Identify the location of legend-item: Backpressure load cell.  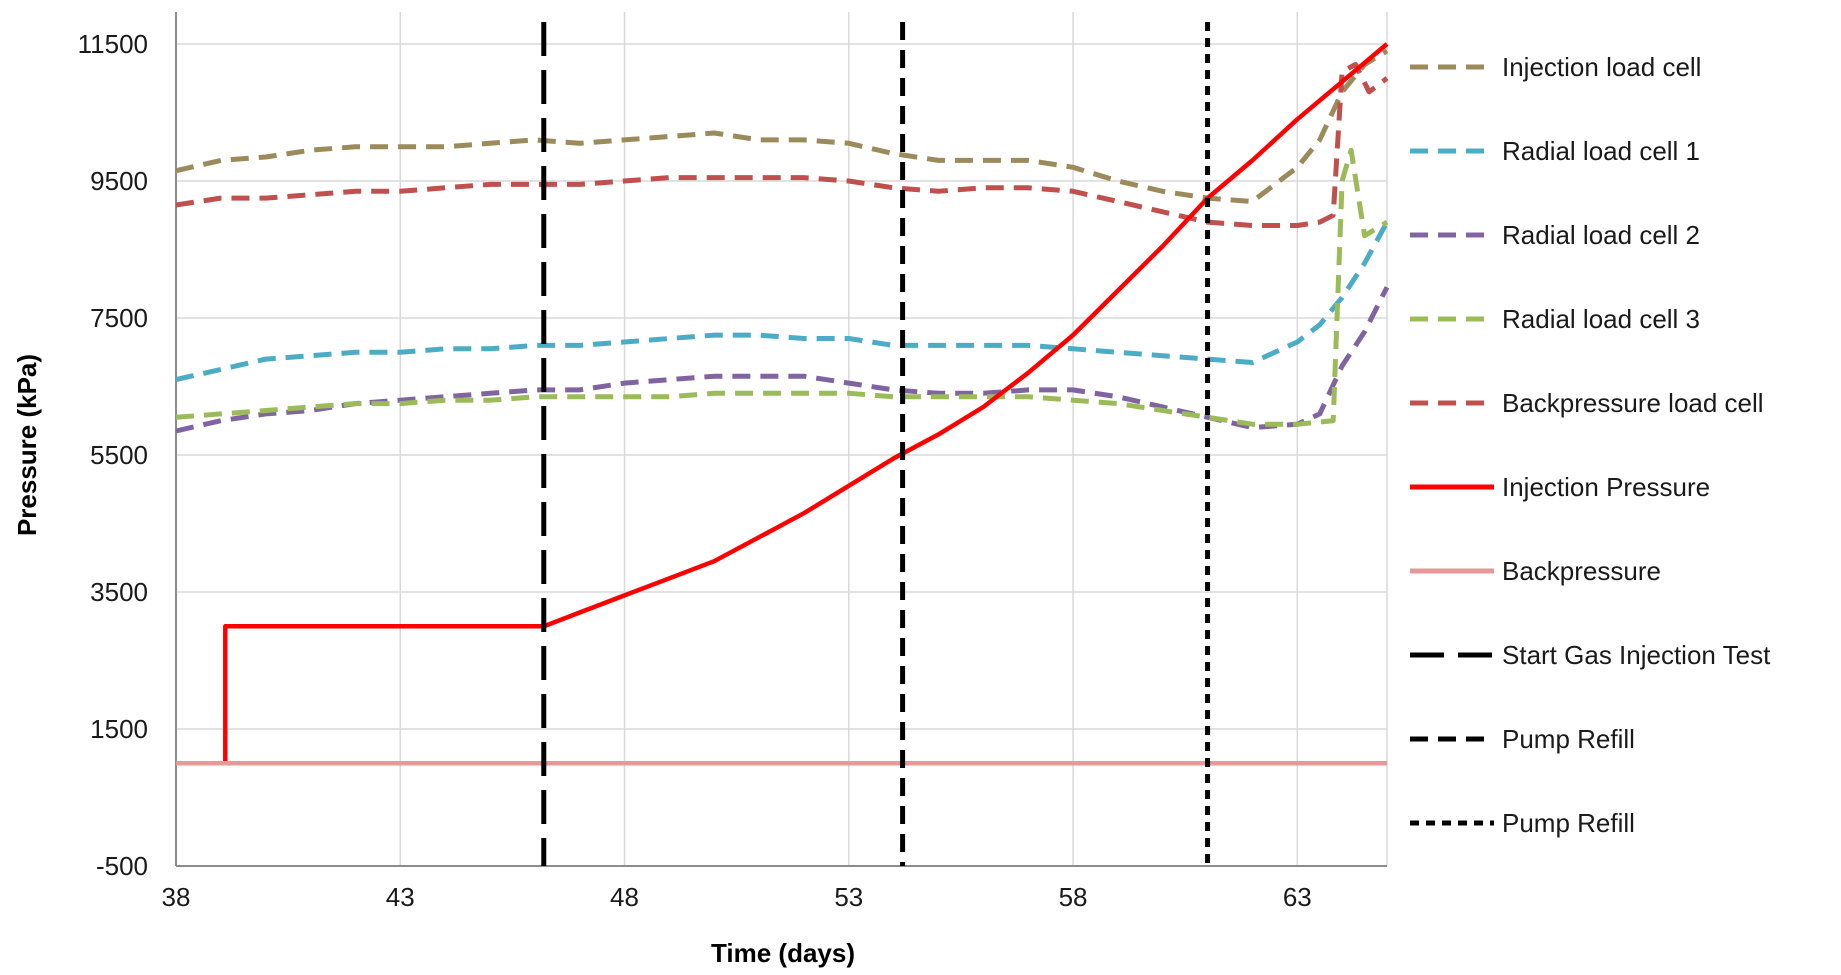
(1587, 403).